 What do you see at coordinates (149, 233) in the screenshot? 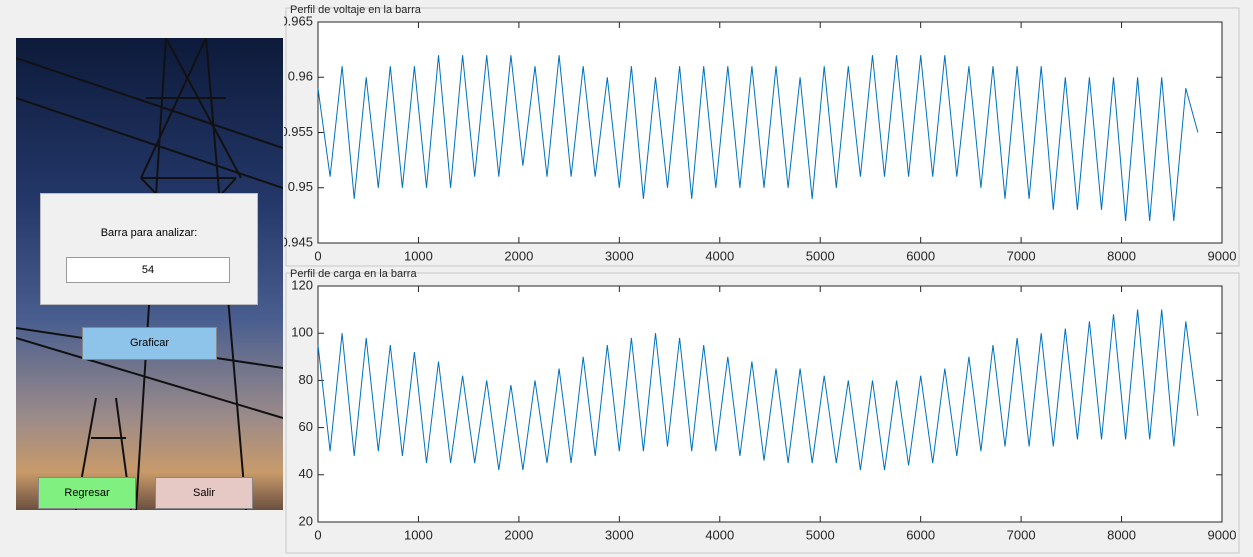
I see `prompt: Barra para analizar:` at bounding box center [149, 233].